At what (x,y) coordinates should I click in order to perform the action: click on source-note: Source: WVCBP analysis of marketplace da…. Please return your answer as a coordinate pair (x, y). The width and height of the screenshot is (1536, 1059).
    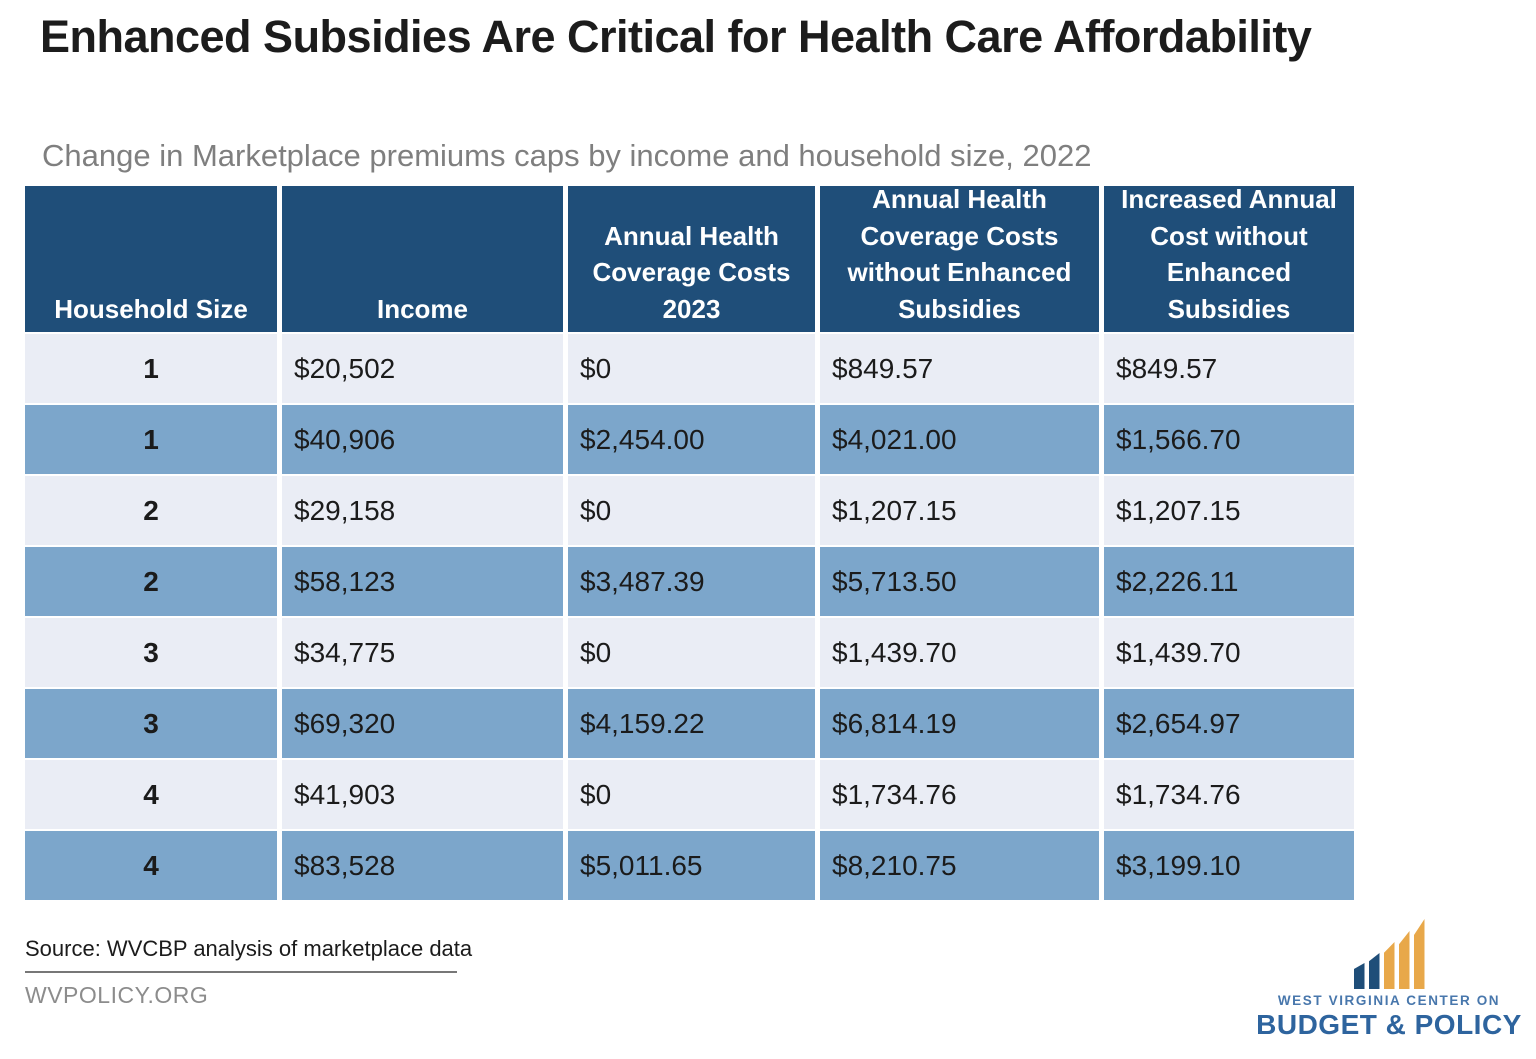
    Looking at the image, I should click on (248, 954).